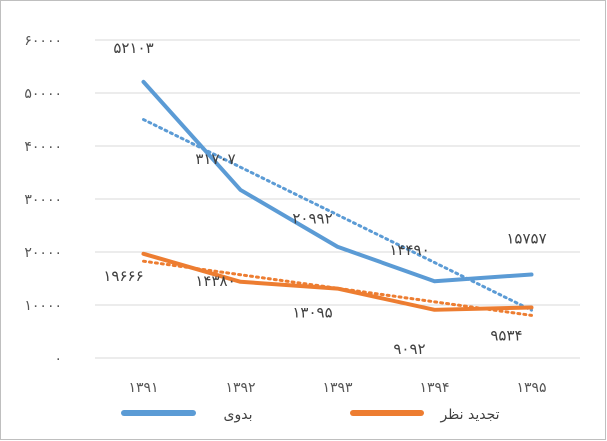 This screenshot has height=441, width=607. I want to click on x-tick-label-2: ۱۳۹۳, so click(337, 388).